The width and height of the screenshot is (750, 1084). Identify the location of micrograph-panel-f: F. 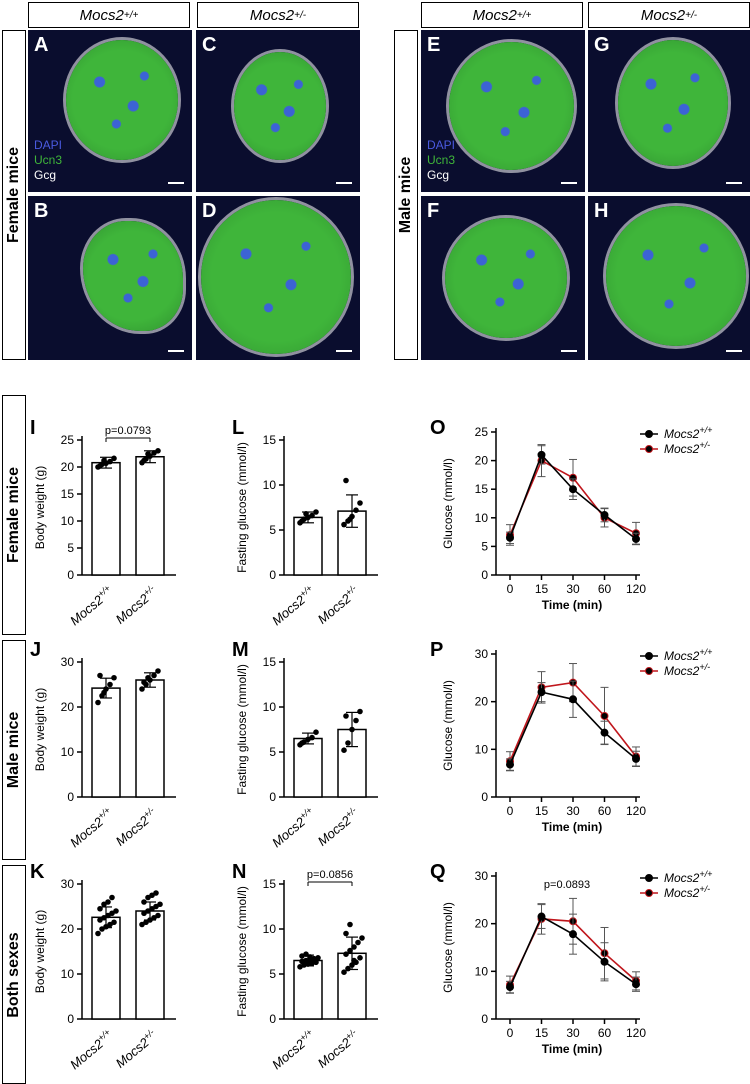
(503, 278).